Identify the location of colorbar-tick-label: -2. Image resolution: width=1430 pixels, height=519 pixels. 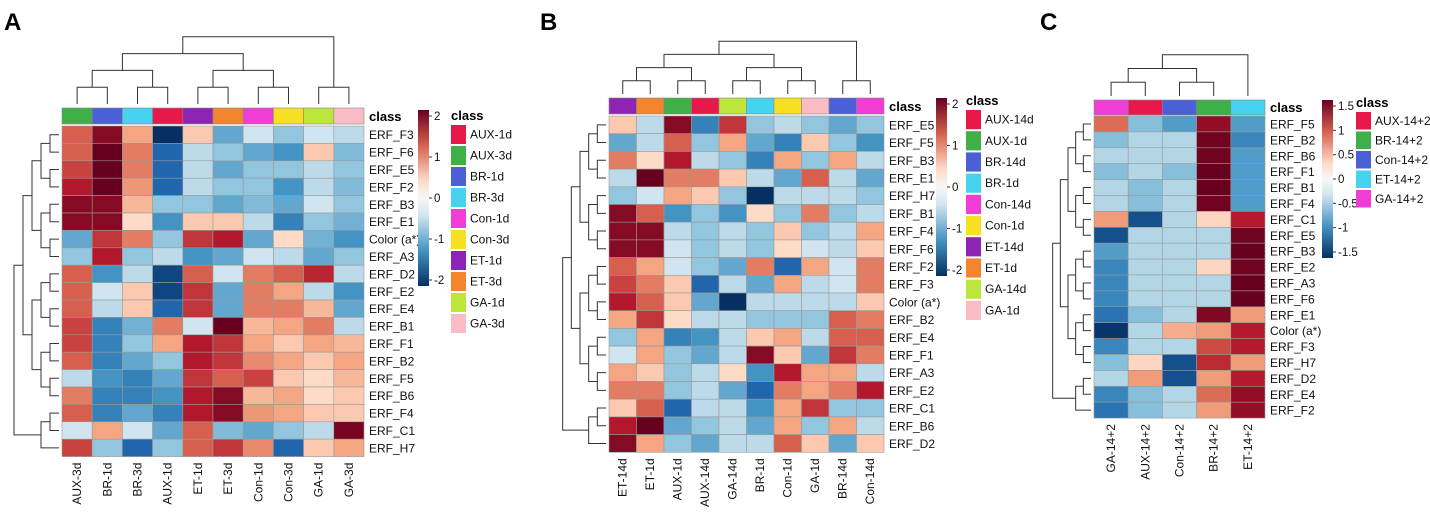
(957, 271).